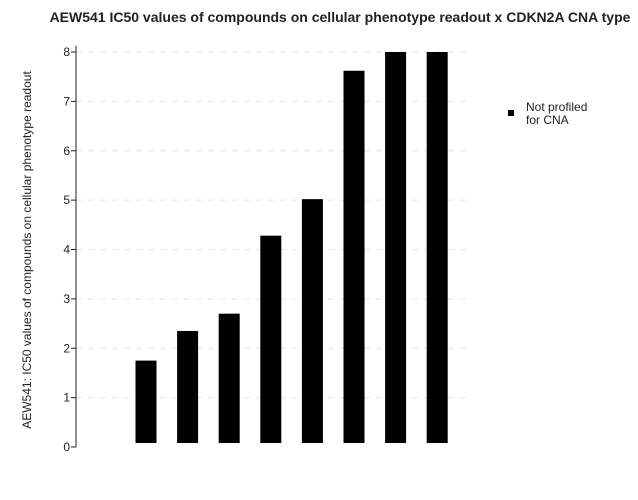 The image size is (638, 500). What do you see at coordinates (66, 200) in the screenshot?
I see `y-tick-label: 5` at bounding box center [66, 200].